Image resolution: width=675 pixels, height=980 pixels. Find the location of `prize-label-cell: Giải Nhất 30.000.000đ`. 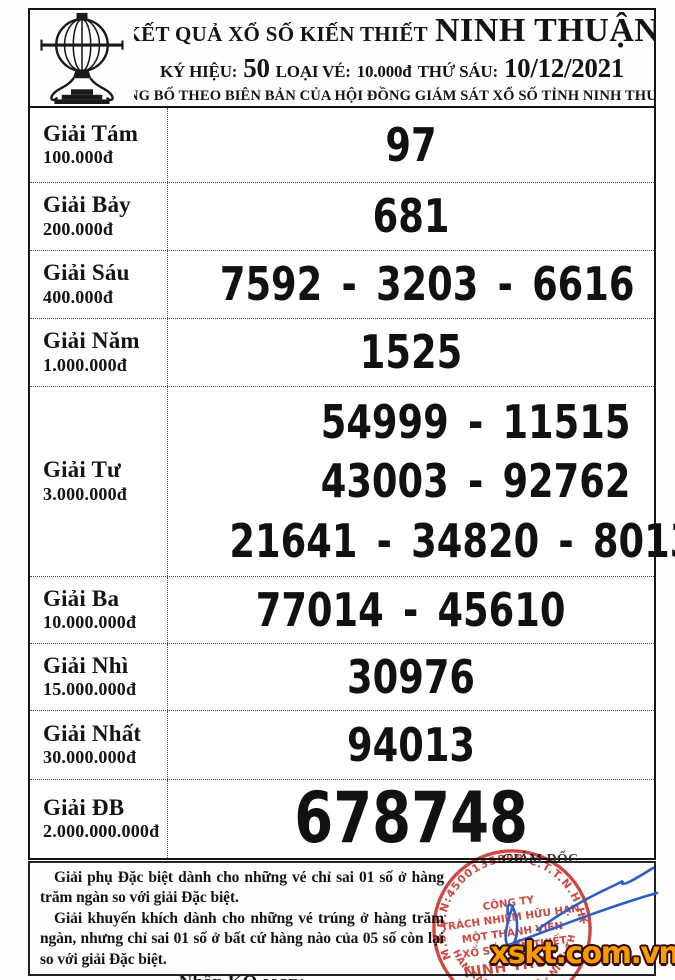

prize-label-cell: Giải Nhất 30.000.000đ is located at coordinates (99, 745).